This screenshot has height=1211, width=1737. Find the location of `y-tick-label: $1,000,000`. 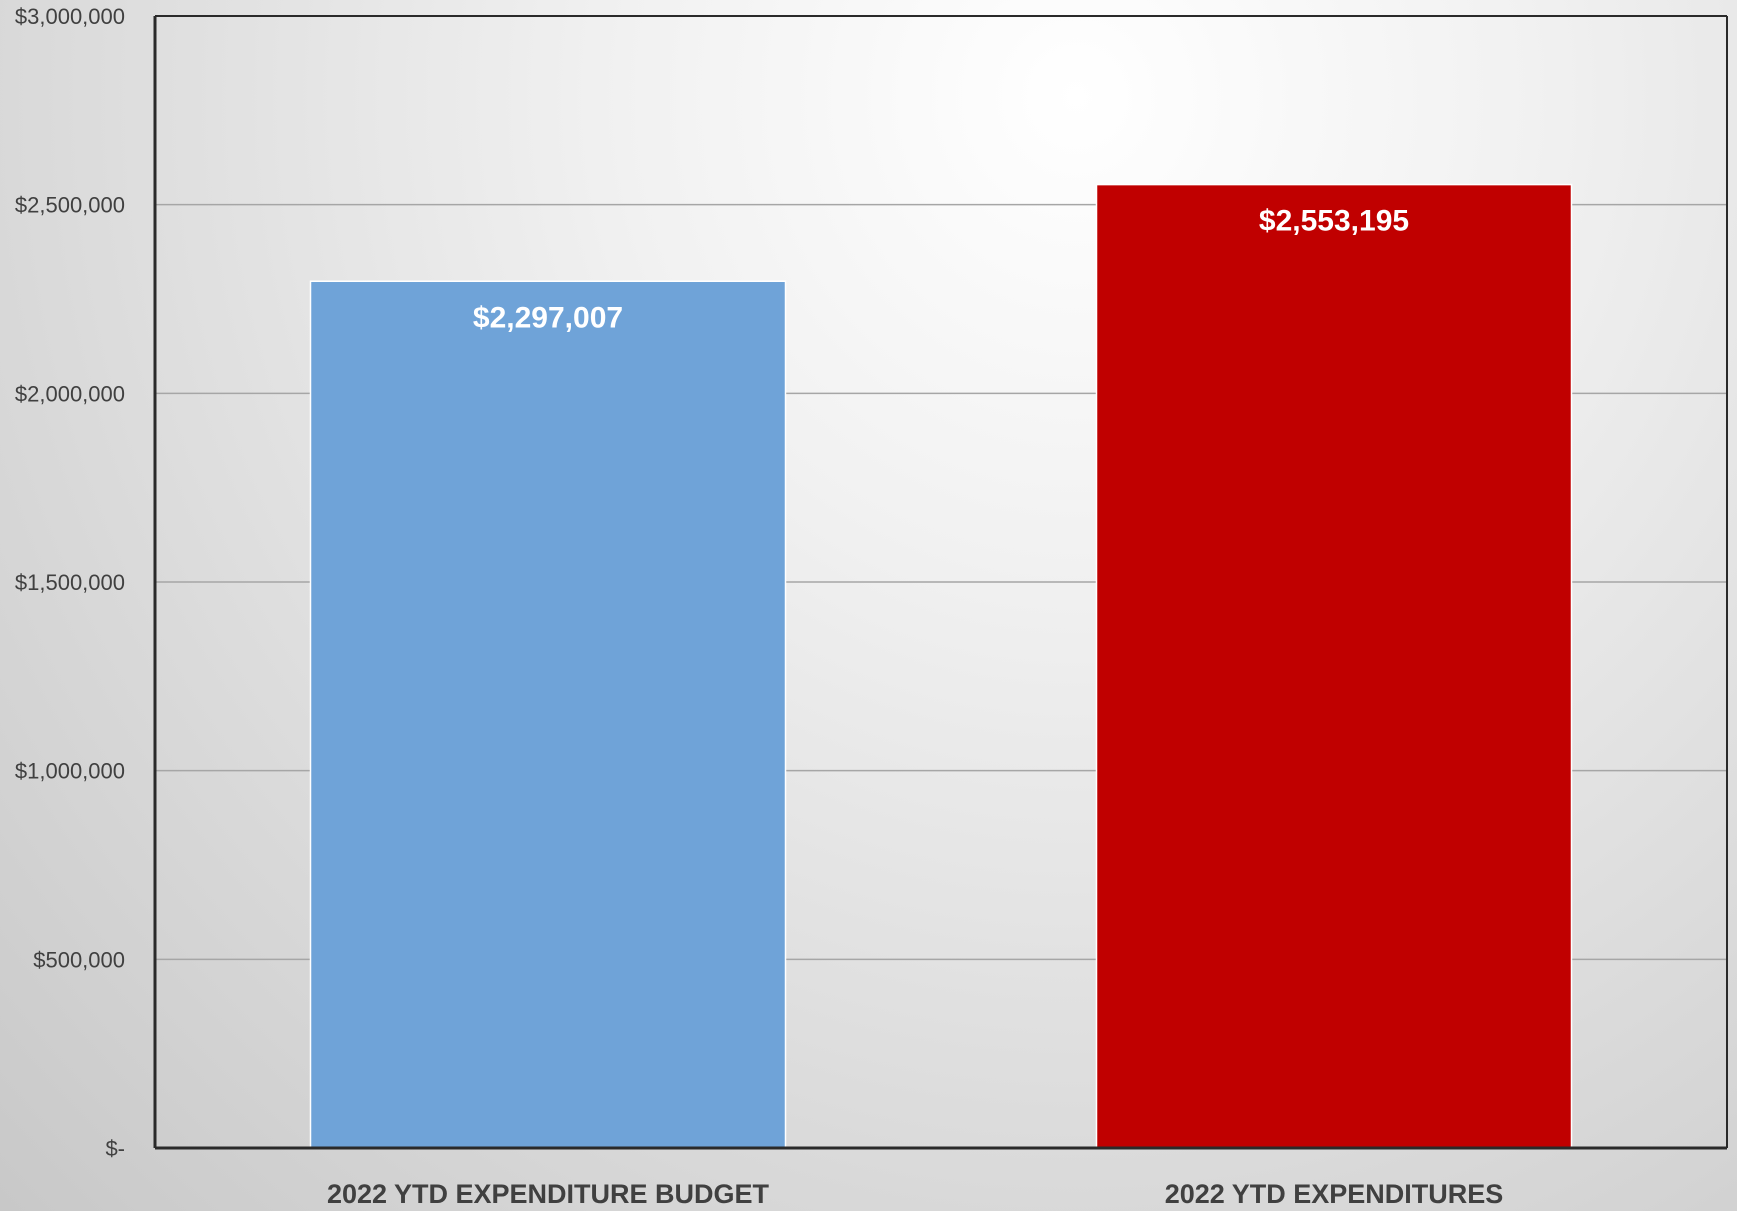

y-tick-label: $1,000,000 is located at coordinates (70, 771).